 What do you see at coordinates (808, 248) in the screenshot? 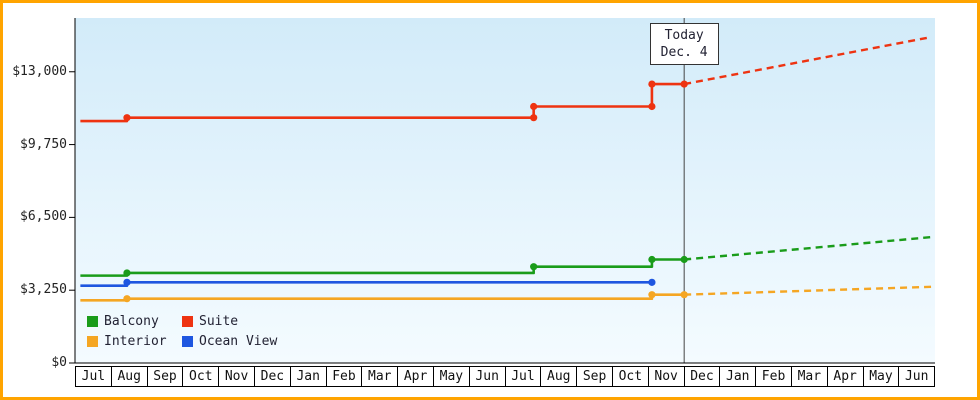
I see `series-balcony-forecast-line` at bounding box center [808, 248].